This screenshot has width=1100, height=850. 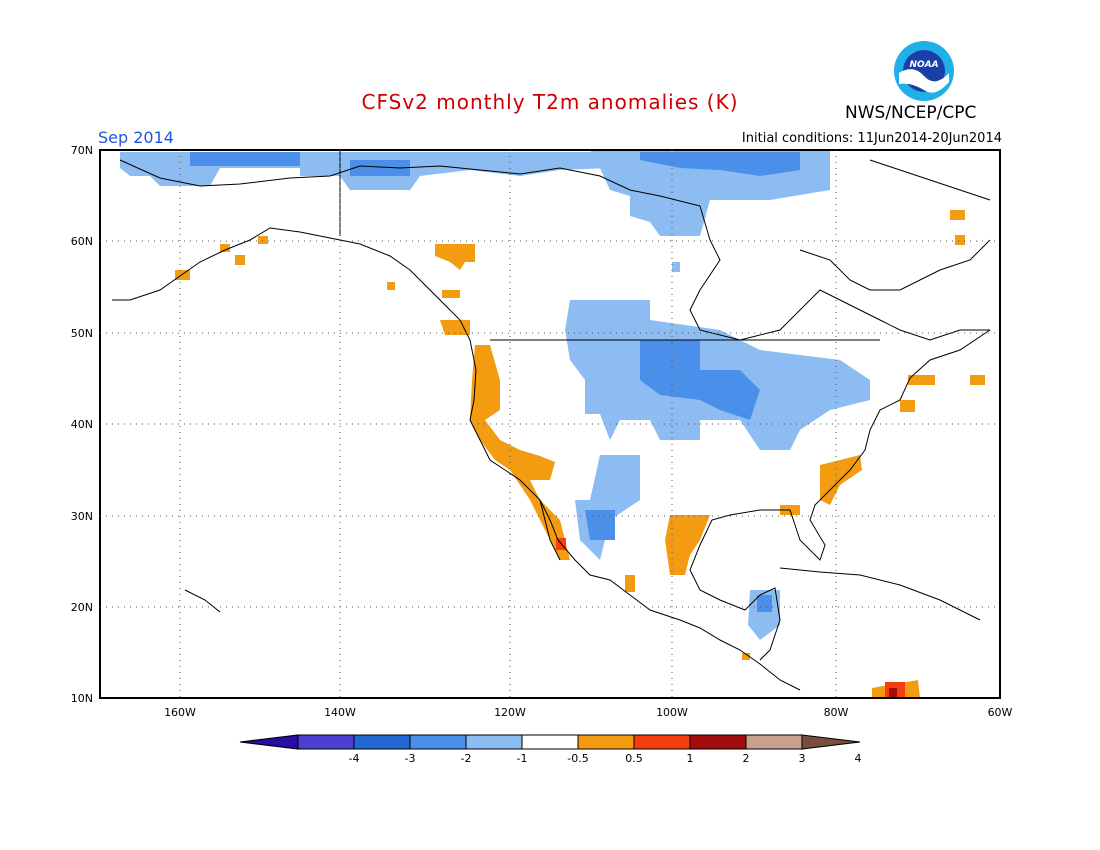 I want to click on longitude-labels: 160W 140W 120W 100W 80W 60W, so click(x=588, y=712).